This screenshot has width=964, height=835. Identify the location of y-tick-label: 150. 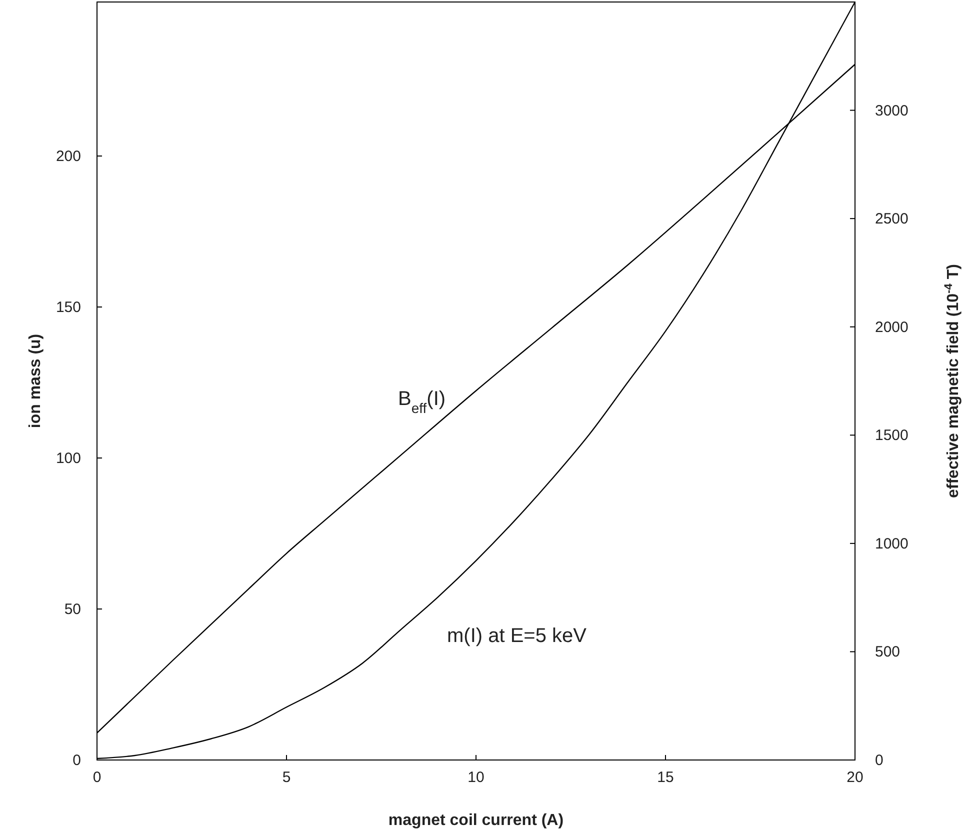
(68, 307).